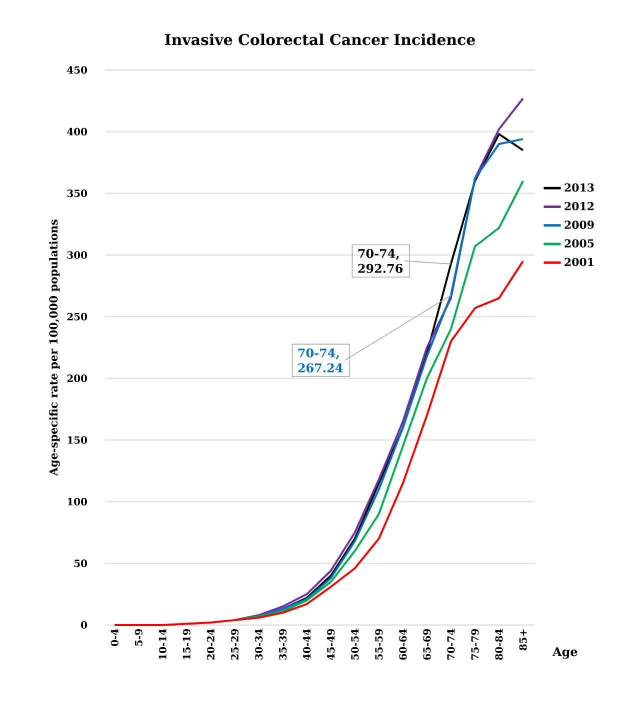 This screenshot has height=713, width=640. What do you see at coordinates (114, 637) in the screenshot?
I see `x-tick-label: 0-4` at bounding box center [114, 637].